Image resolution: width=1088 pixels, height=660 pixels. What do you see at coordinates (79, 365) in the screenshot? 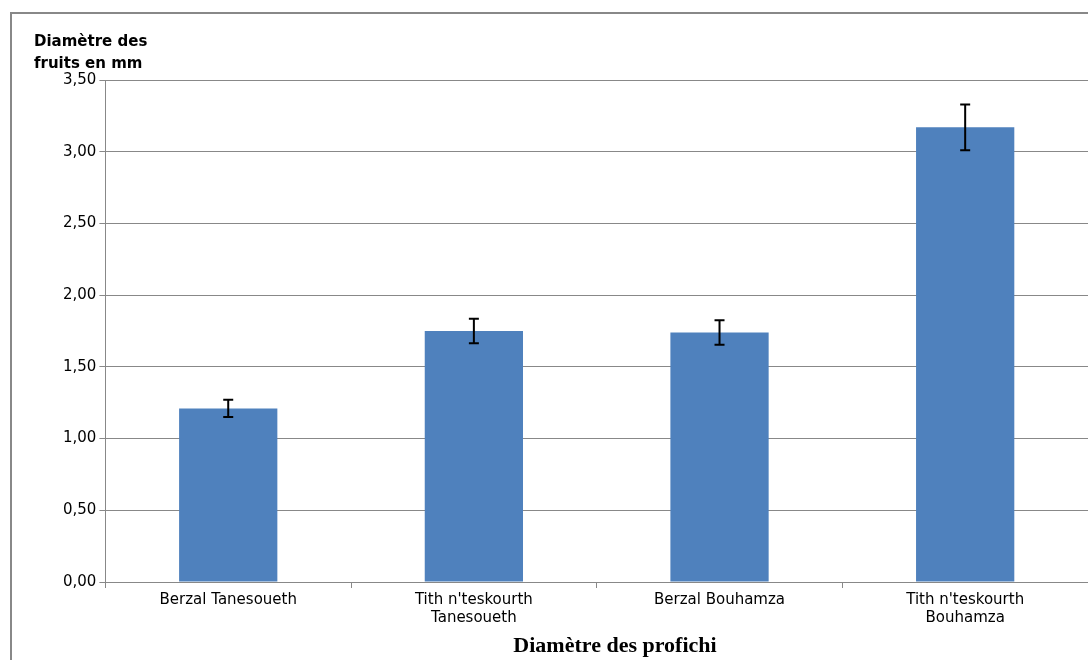
I see `y-tick-label: 1,50` at bounding box center [79, 365].